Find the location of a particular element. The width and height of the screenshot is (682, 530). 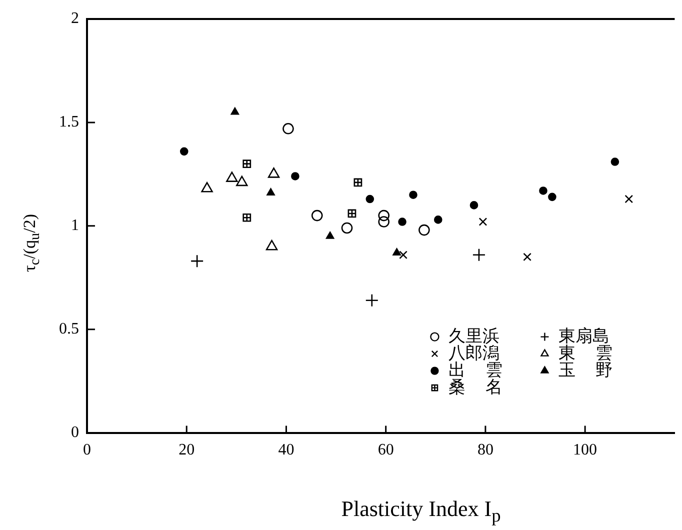

legend-label: 玉野 is located at coordinates (585, 370).